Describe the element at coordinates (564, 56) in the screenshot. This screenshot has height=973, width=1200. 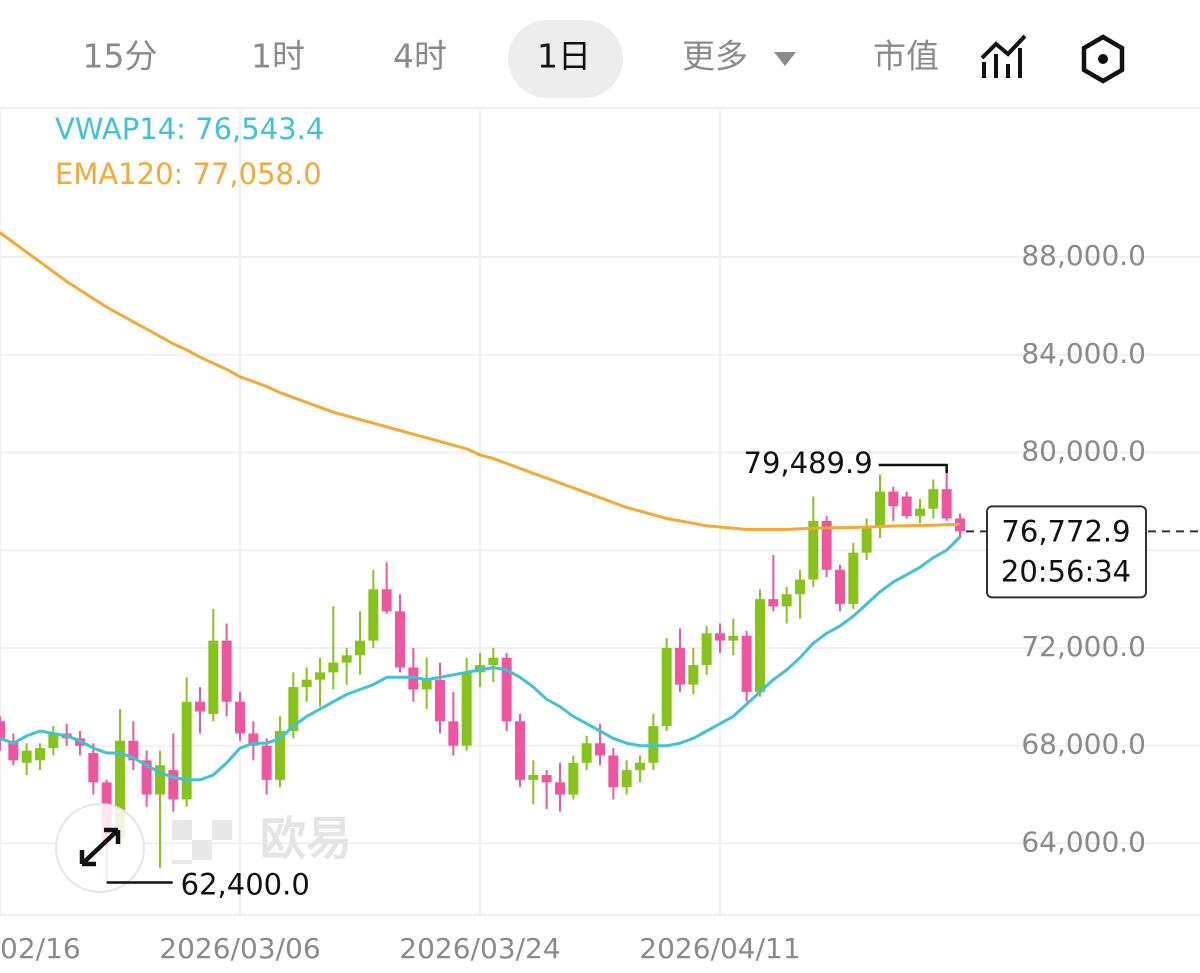
I see `tab: 1日` at that location.